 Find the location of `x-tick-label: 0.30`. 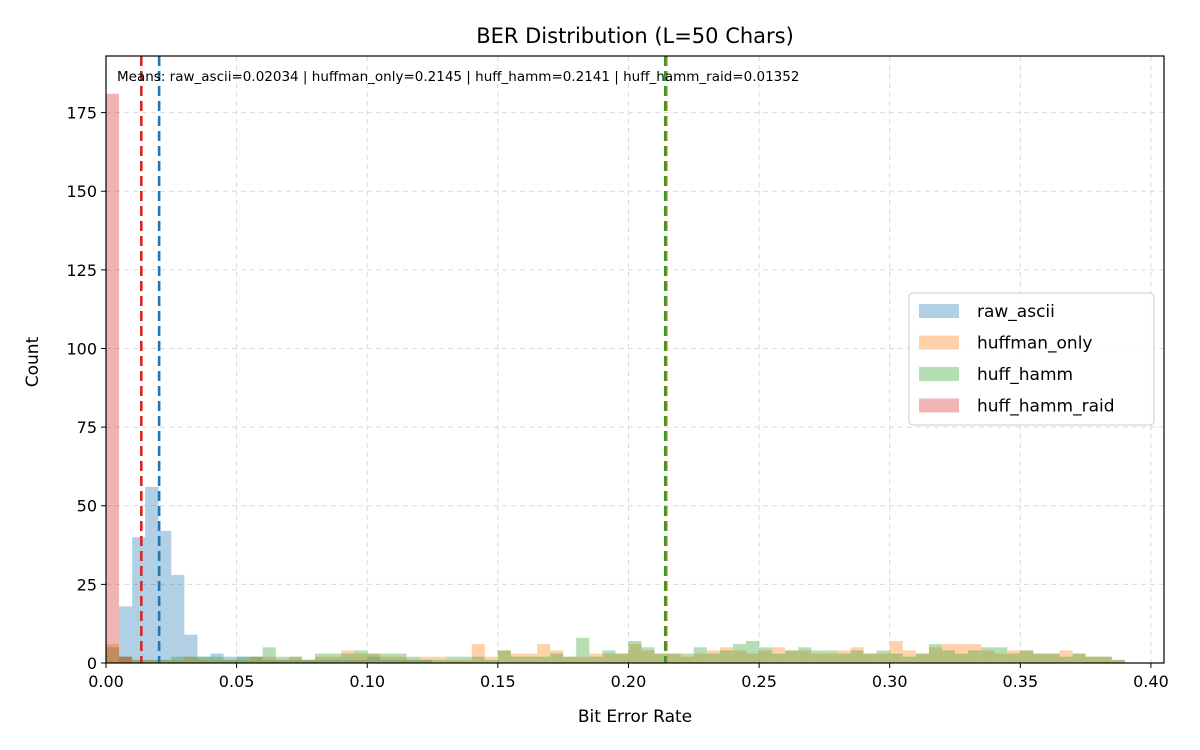

x-tick-label: 0.30 is located at coordinates (890, 681).